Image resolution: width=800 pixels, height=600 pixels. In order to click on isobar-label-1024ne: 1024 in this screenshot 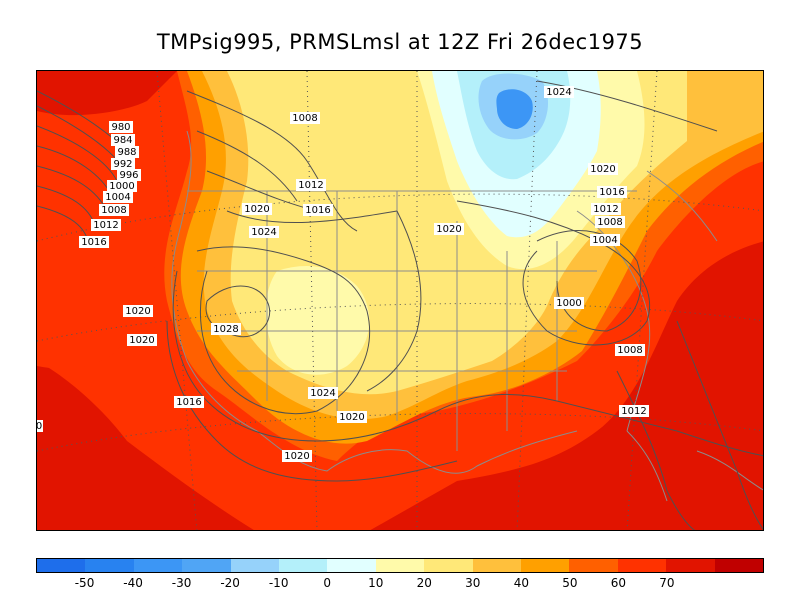, I will do `click(559, 92)`.